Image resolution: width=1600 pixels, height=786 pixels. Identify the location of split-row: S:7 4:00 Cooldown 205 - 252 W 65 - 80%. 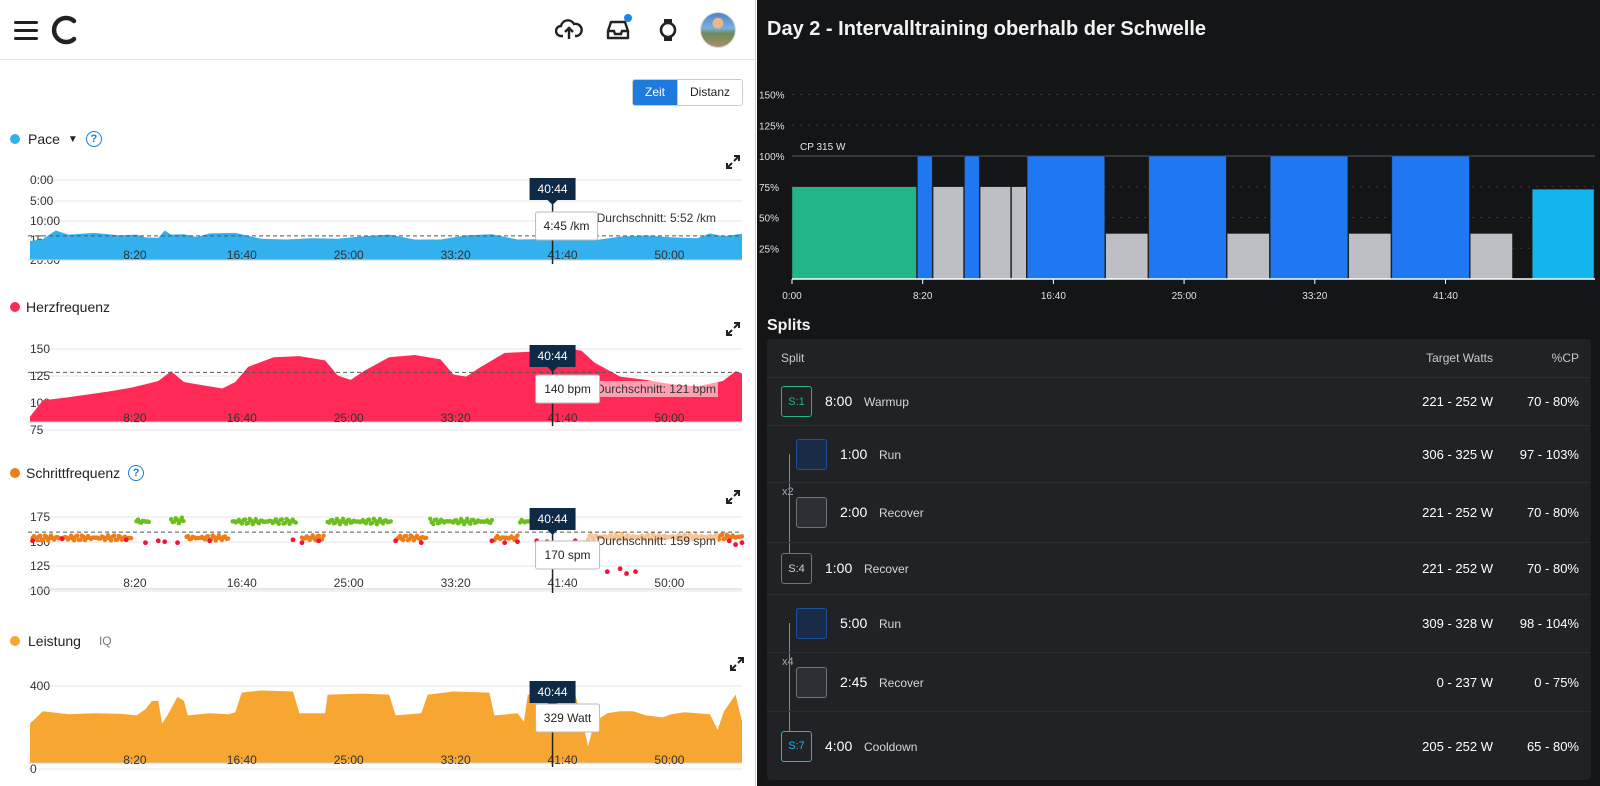
(1179, 745).